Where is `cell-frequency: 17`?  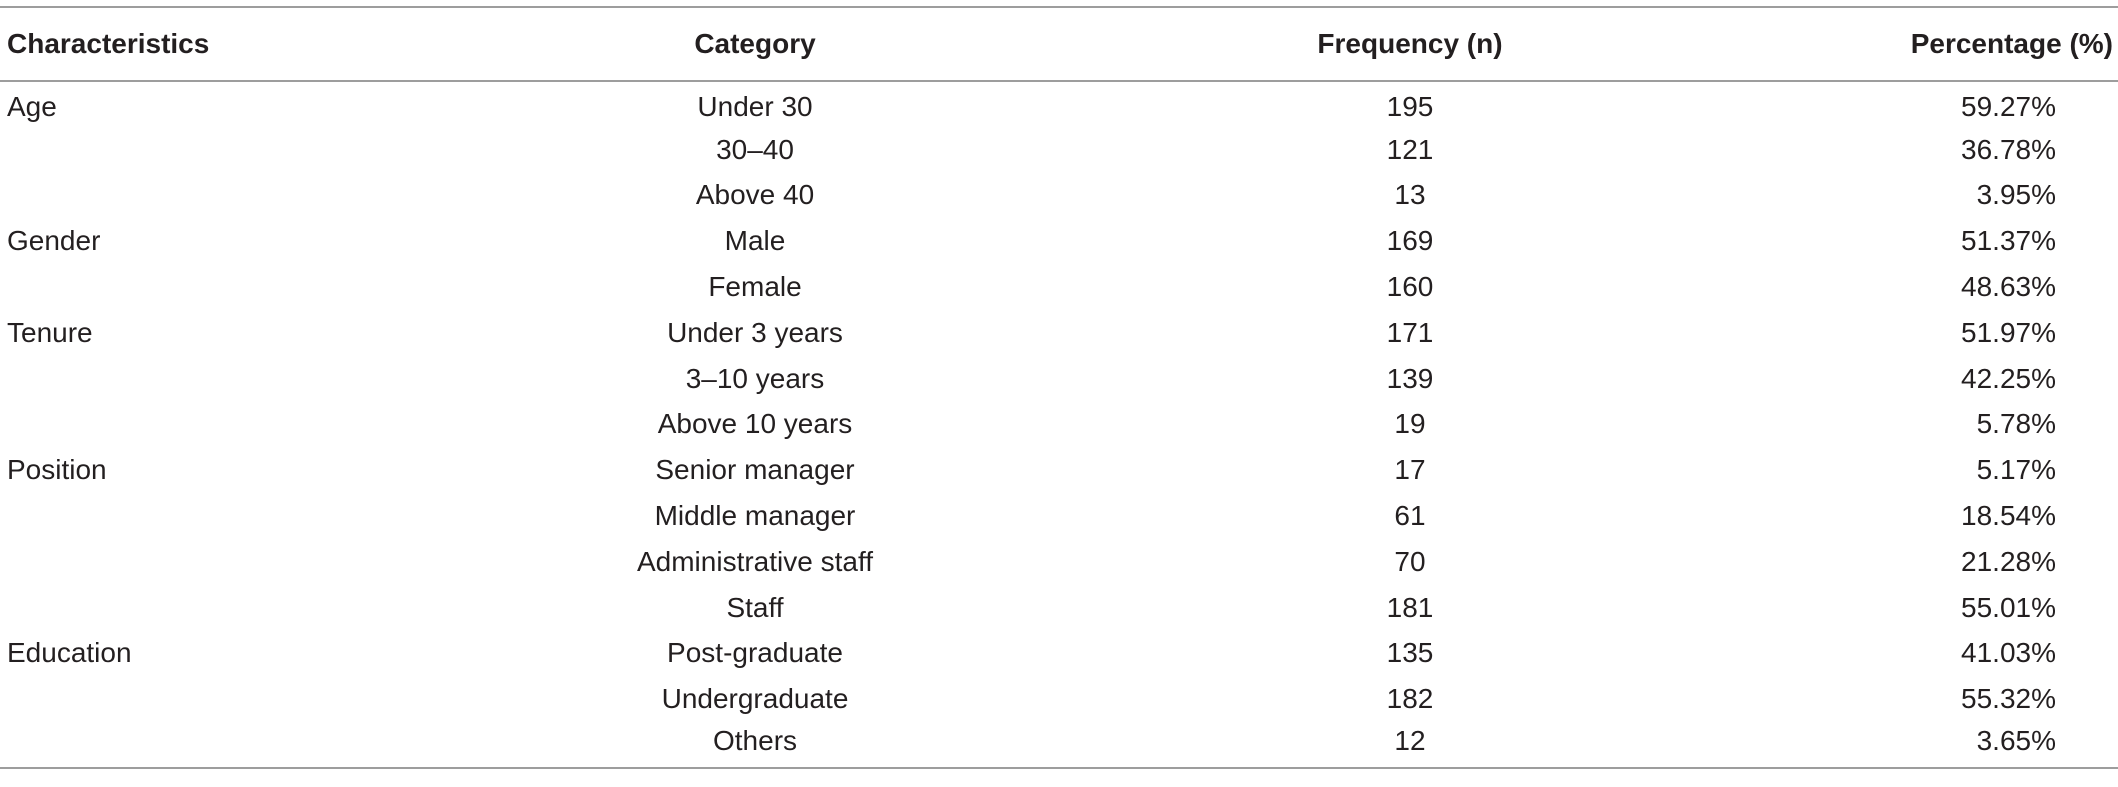
cell-frequency: 17 is located at coordinates (1410, 470).